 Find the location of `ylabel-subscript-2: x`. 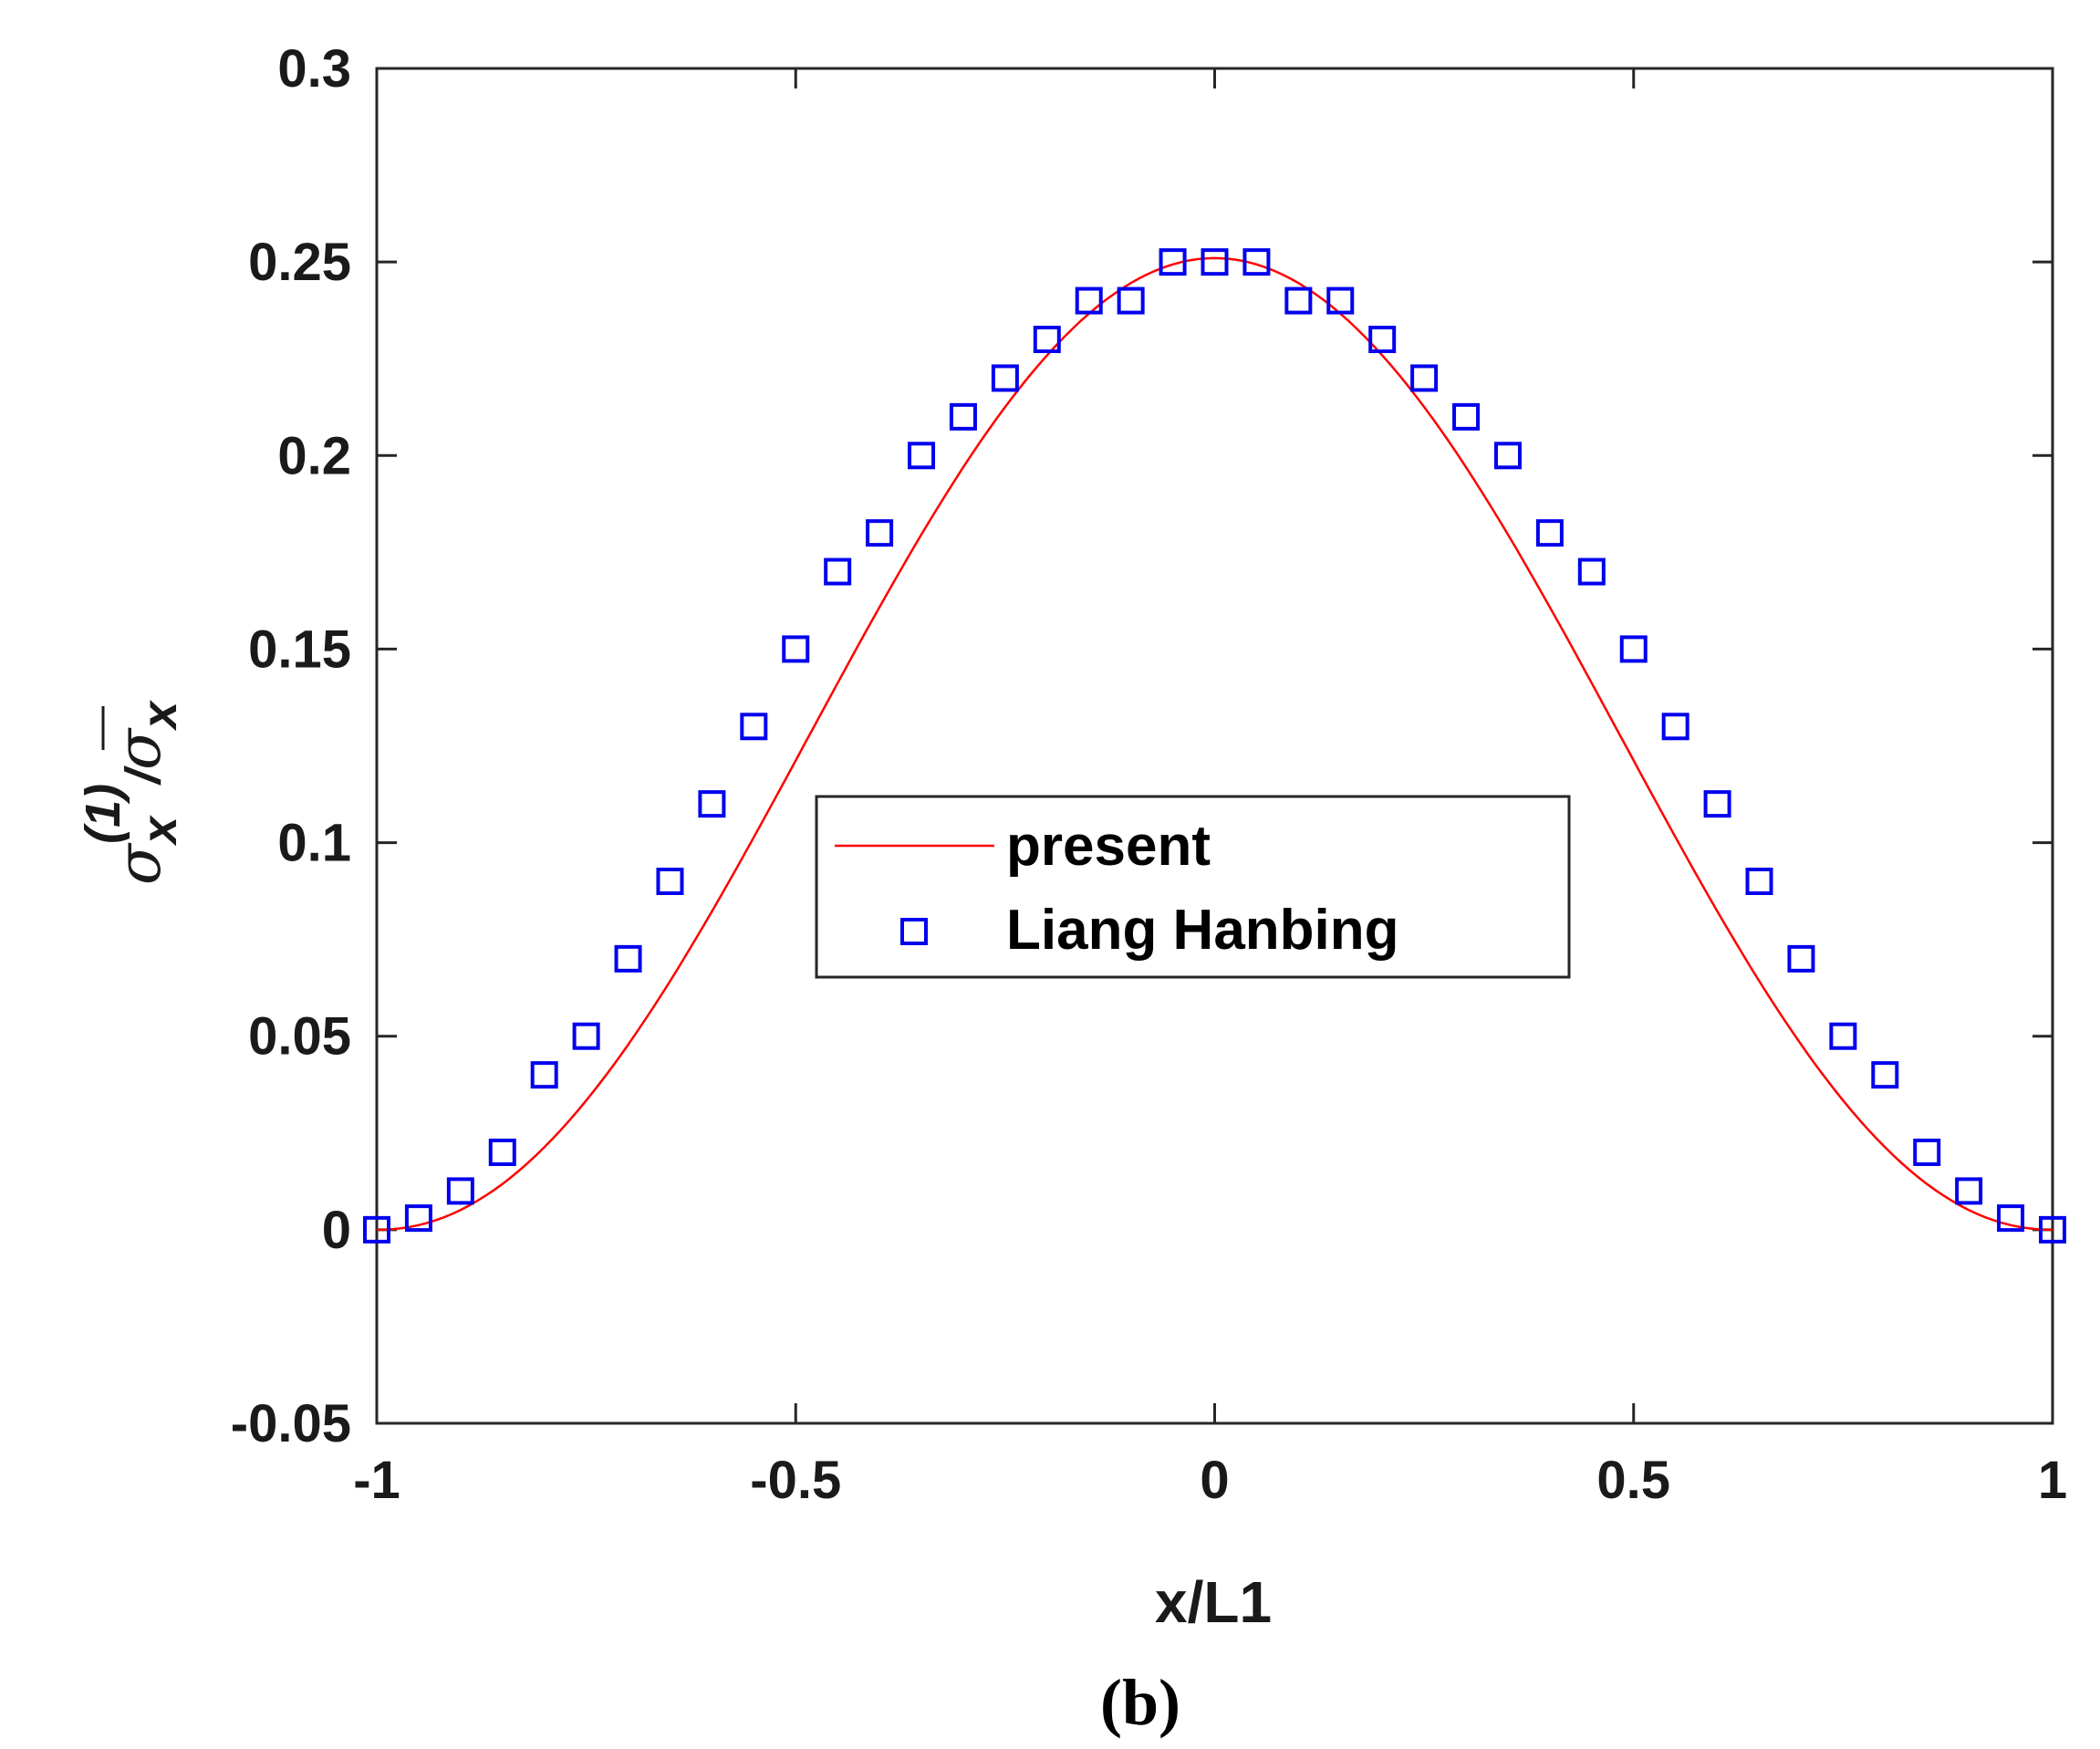

ylabel-subscript-2: x is located at coordinates (159, 716).